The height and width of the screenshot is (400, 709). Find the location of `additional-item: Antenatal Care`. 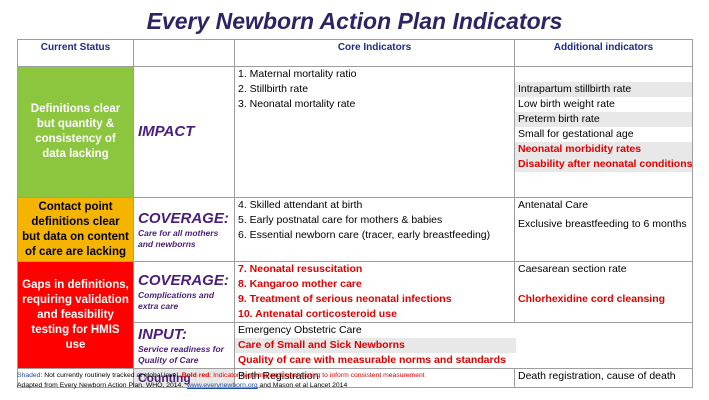

additional-item: Antenatal Care is located at coordinates (553, 205).